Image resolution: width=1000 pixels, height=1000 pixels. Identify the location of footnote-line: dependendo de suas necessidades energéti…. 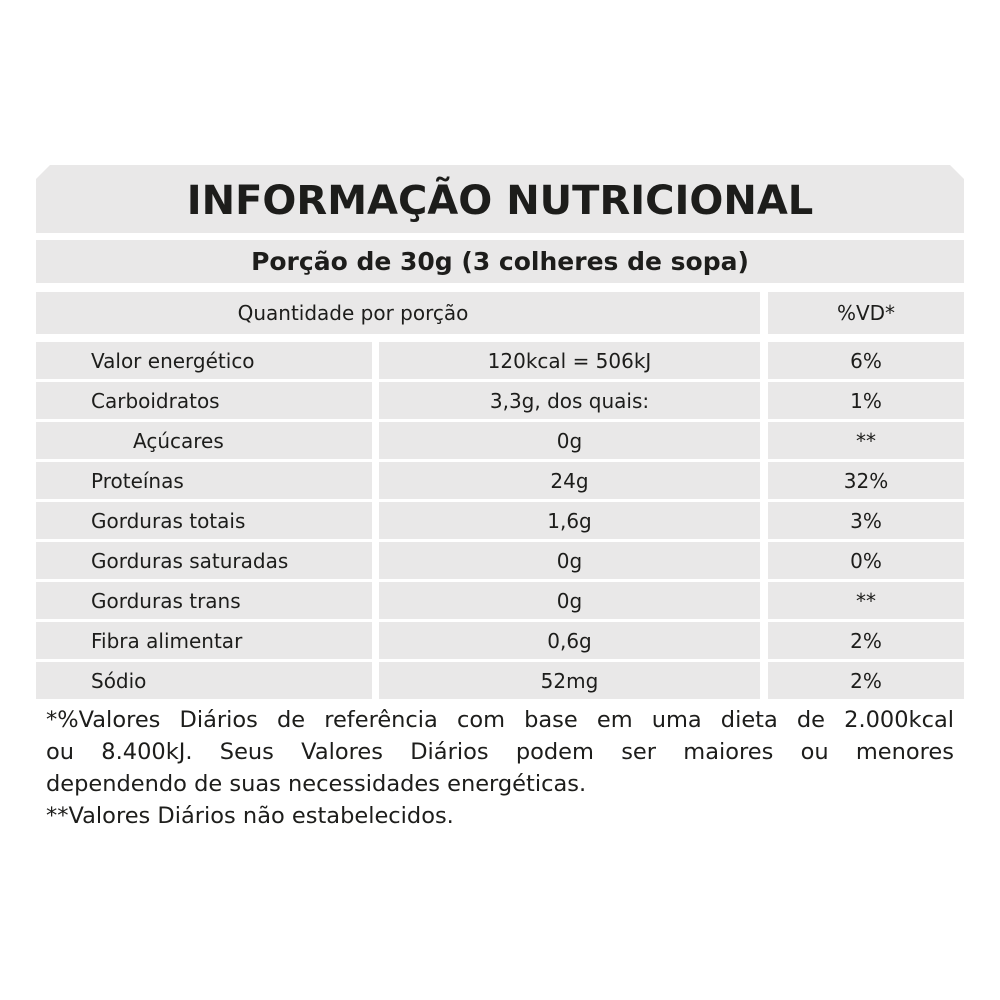
(316, 784).